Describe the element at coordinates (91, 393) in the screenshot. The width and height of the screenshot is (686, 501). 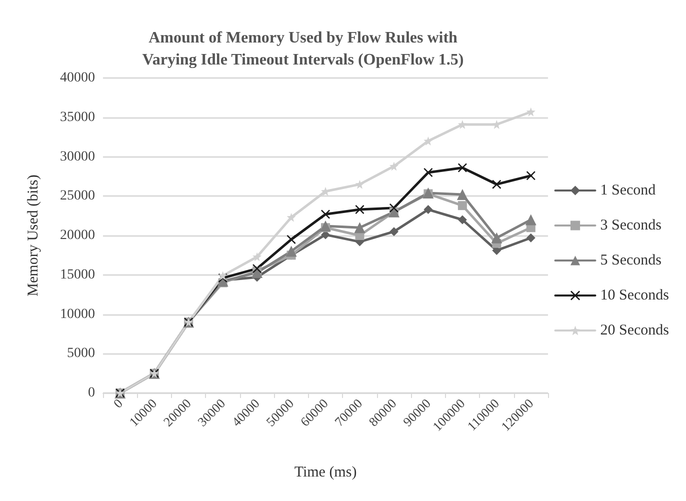
I see `y-tick-label: 0` at that location.